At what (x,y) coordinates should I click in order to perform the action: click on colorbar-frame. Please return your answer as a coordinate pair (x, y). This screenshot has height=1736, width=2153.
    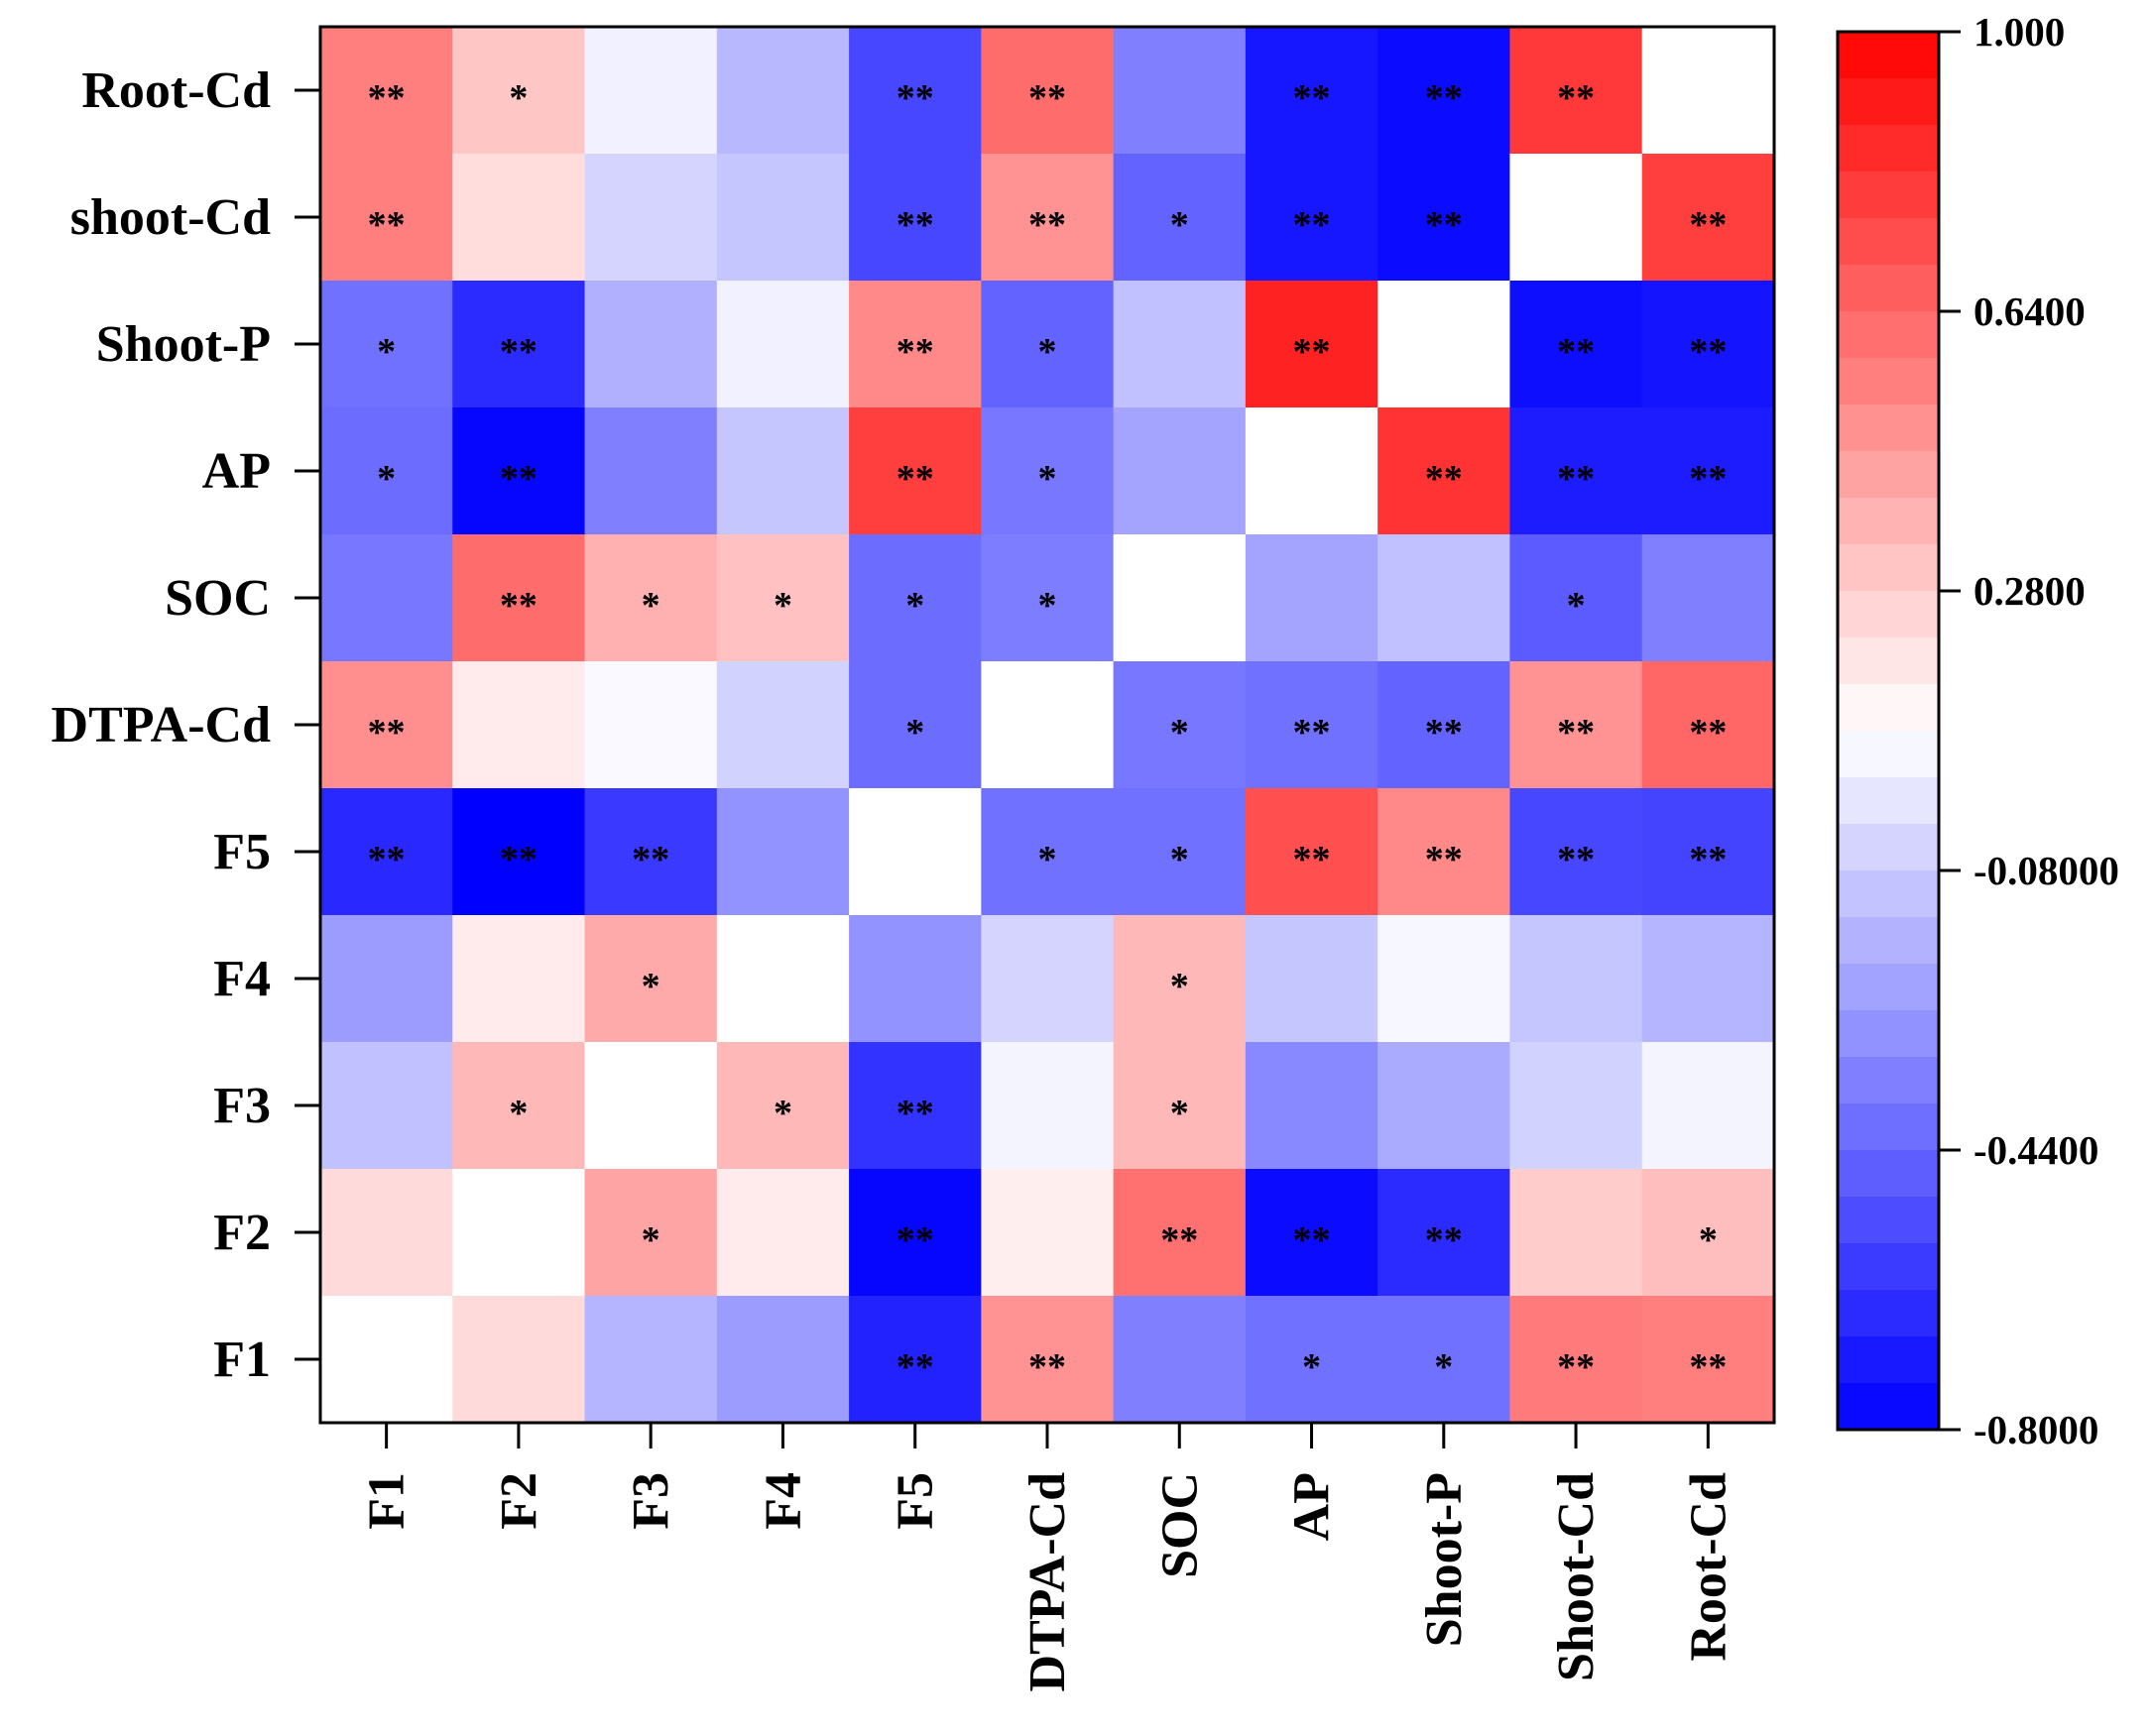
    Looking at the image, I should click on (1888, 731).